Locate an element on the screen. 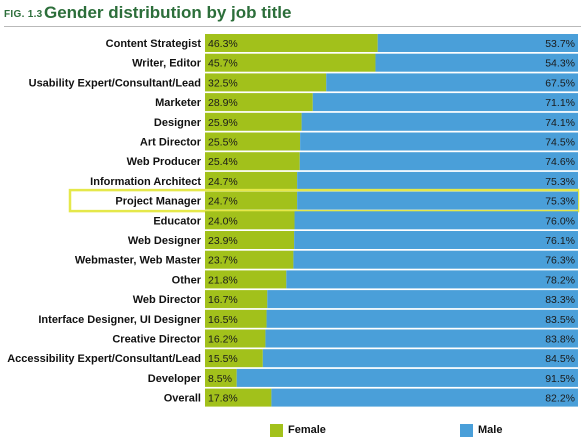 The width and height of the screenshot is (585, 448). category-label-accessibility-expert-consultant-lead: Accessibility Expert/Consultant/Lead is located at coordinates (104, 359).